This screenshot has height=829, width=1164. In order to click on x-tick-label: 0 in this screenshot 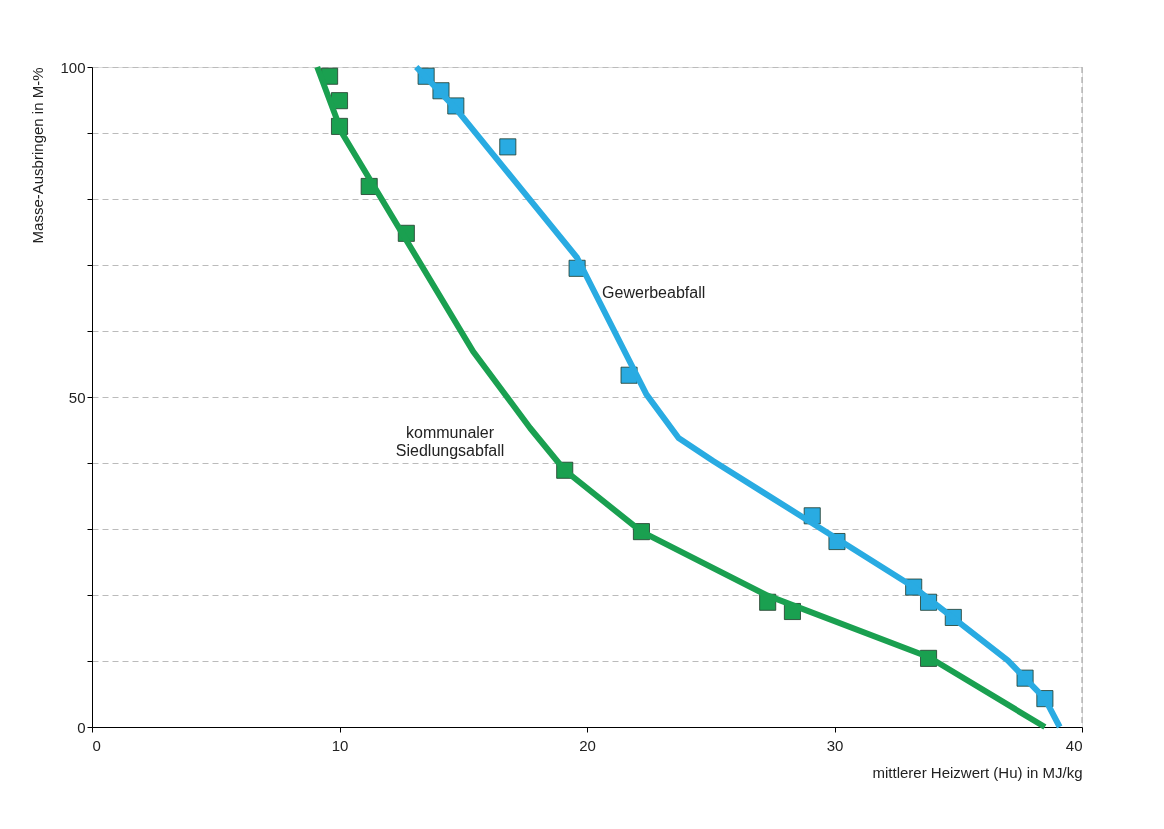, I will do `click(96, 745)`.